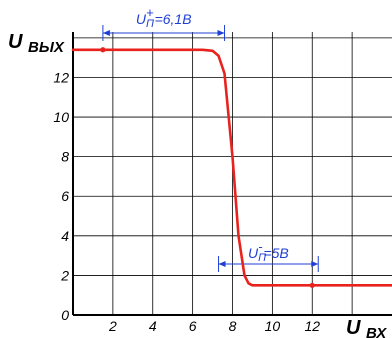 Image resolution: width=392 pixels, height=338 pixels. Describe the element at coordinates (150, 12) in the screenshot. I see `annotation-label-sup: +` at that location.